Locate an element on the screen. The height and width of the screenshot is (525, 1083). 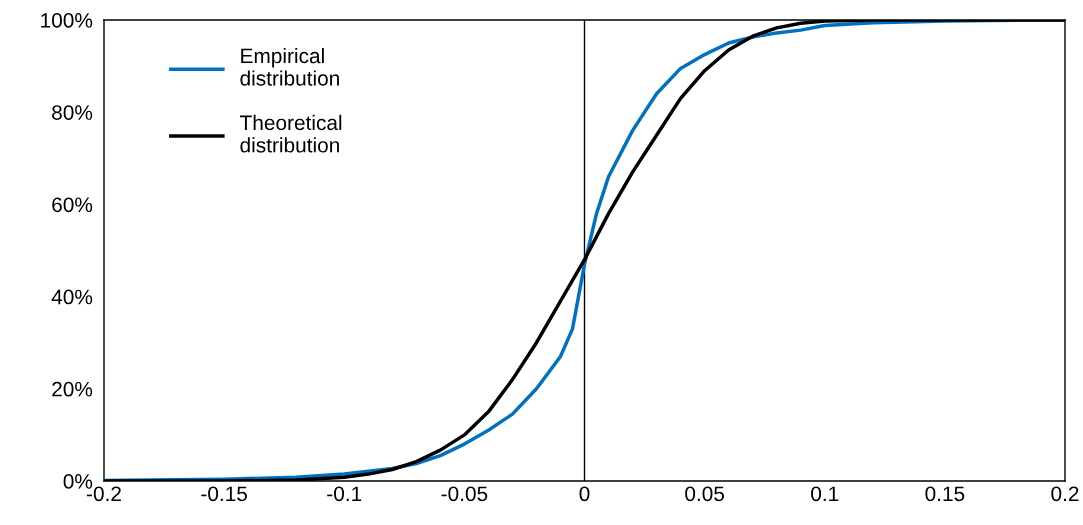
x-tick-label: 0.2 is located at coordinates (1065, 494).